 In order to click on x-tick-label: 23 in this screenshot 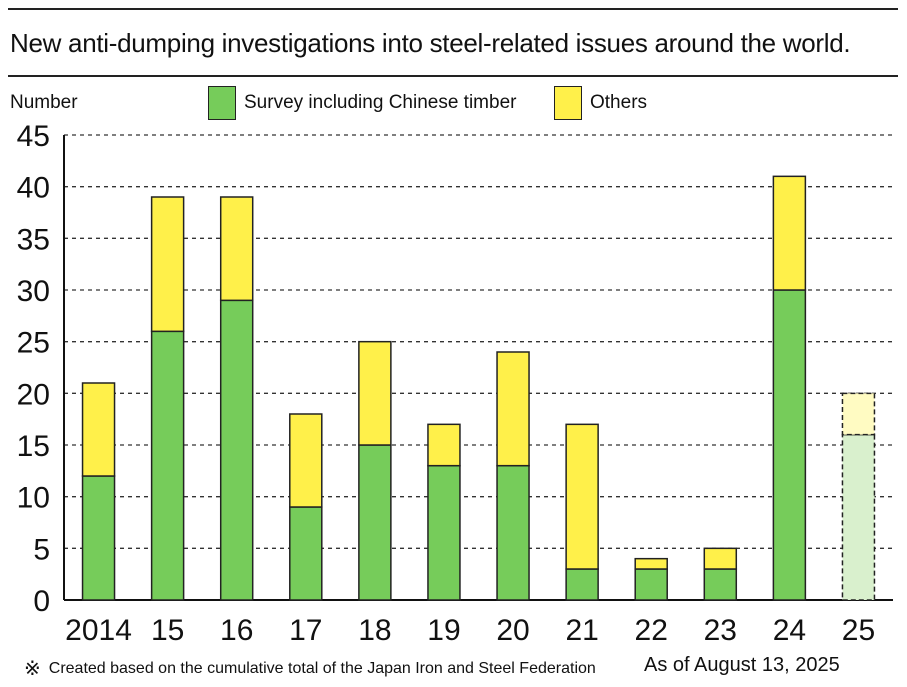, I will do `click(720, 630)`.